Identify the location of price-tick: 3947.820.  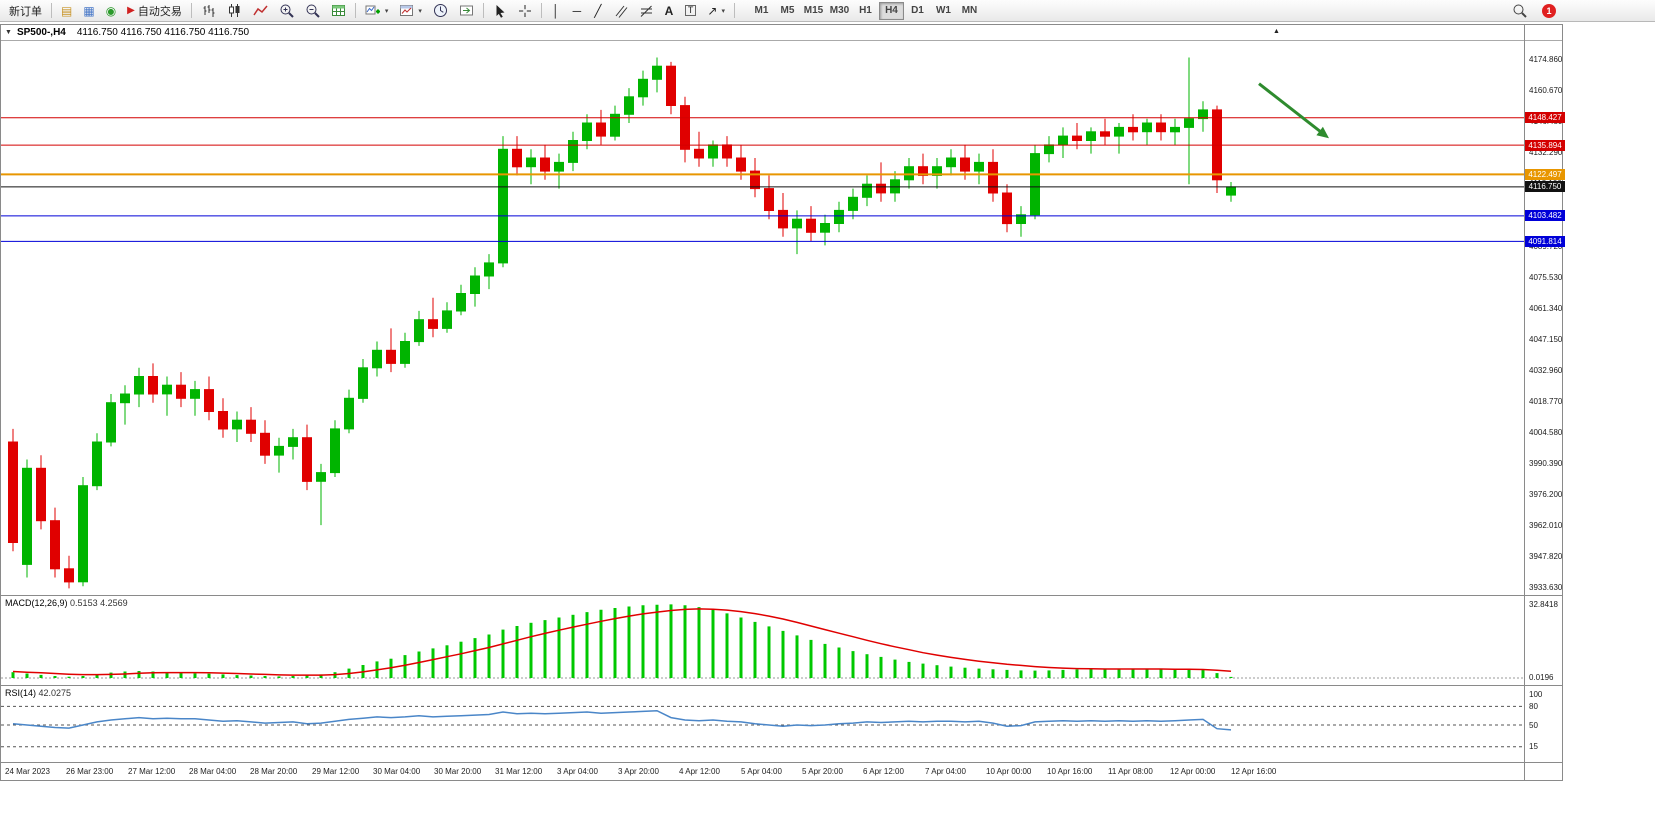
(1546, 556).